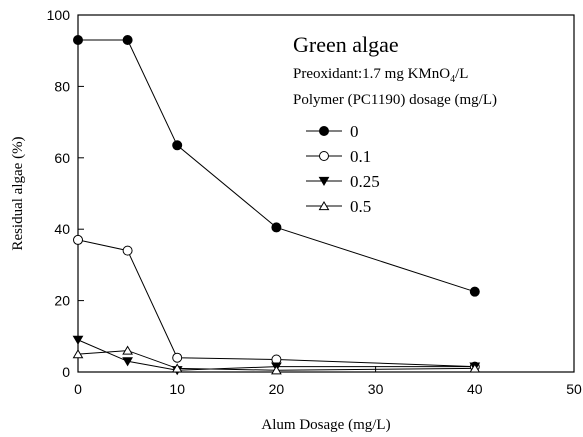 The width and height of the screenshot is (583, 437). Describe the element at coordinates (395, 100) in the screenshot. I see `legend-title: Polymer (PC1190) dosage (mg/L)` at that location.